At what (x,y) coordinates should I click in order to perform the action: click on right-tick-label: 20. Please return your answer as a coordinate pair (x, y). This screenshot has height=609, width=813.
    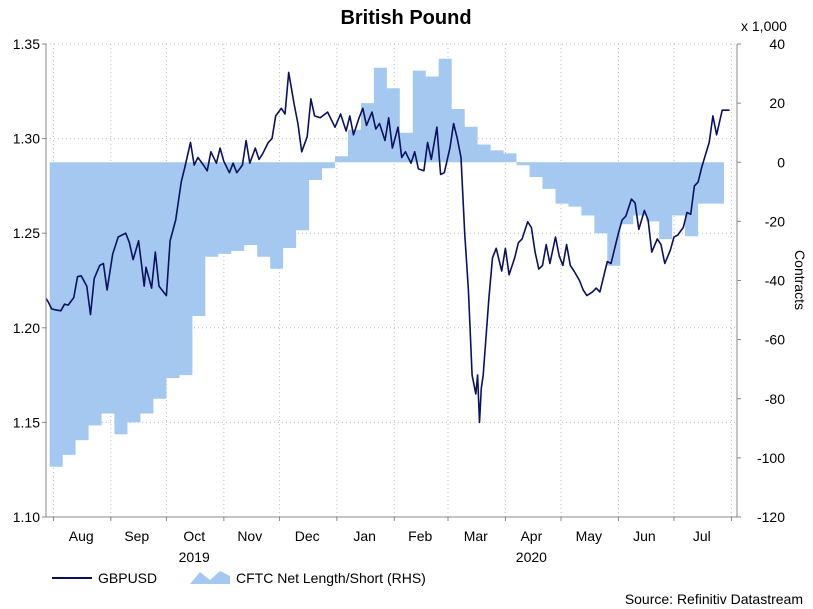
    Looking at the image, I should click on (777, 103).